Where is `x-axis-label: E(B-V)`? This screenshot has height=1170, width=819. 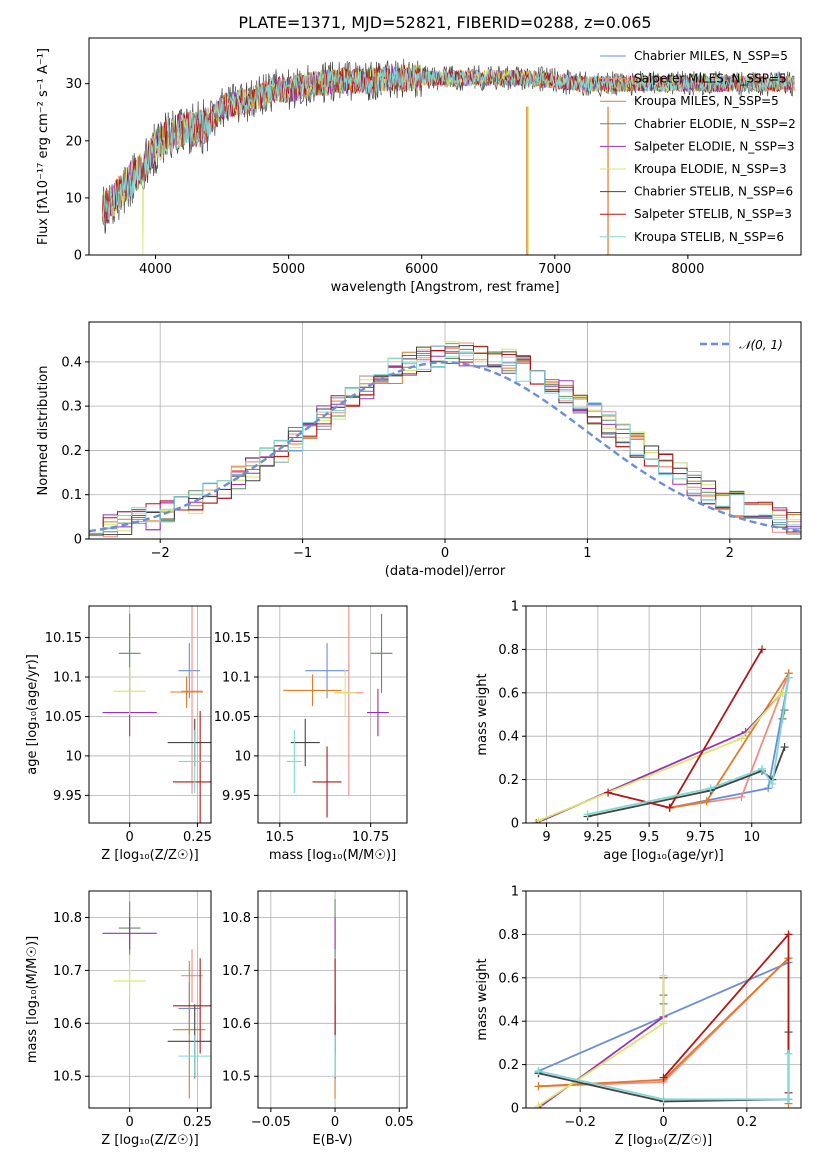
x-axis-label: E(B-V) is located at coordinates (332, 1140).